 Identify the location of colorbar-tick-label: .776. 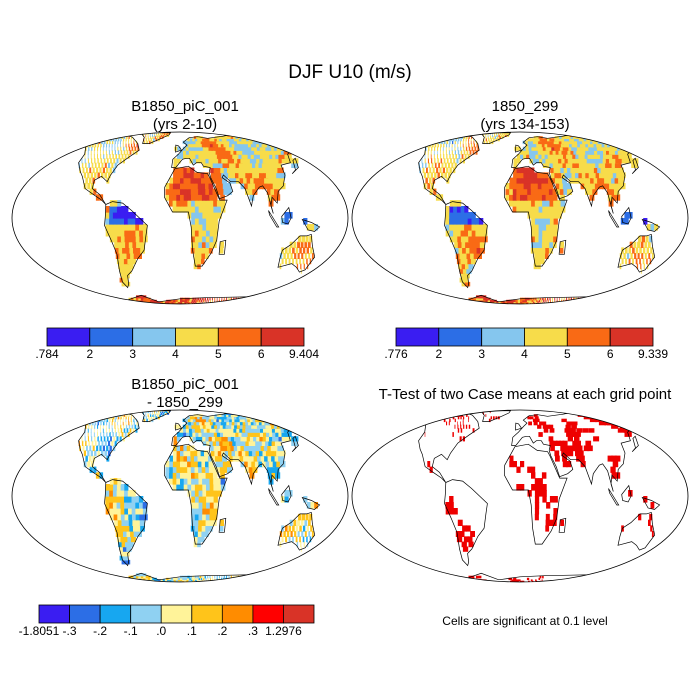
(396, 354).